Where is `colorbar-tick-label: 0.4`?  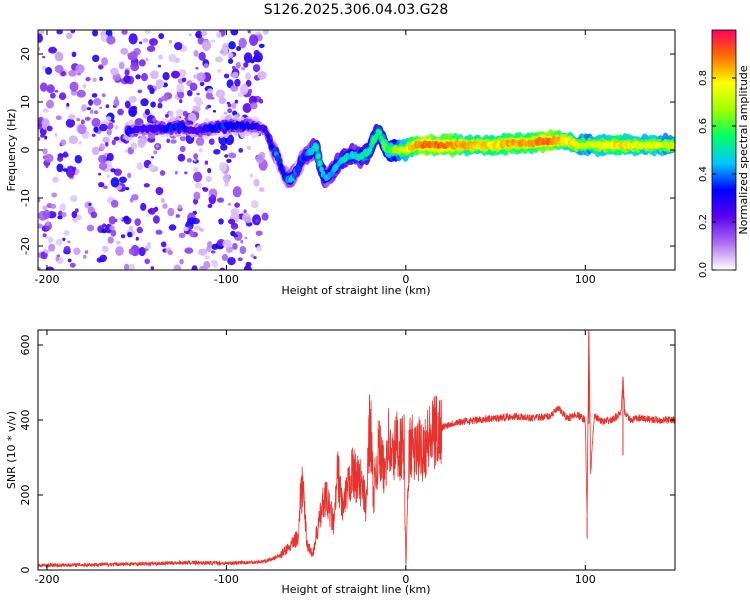
colorbar-tick-label: 0.4 is located at coordinates (703, 174).